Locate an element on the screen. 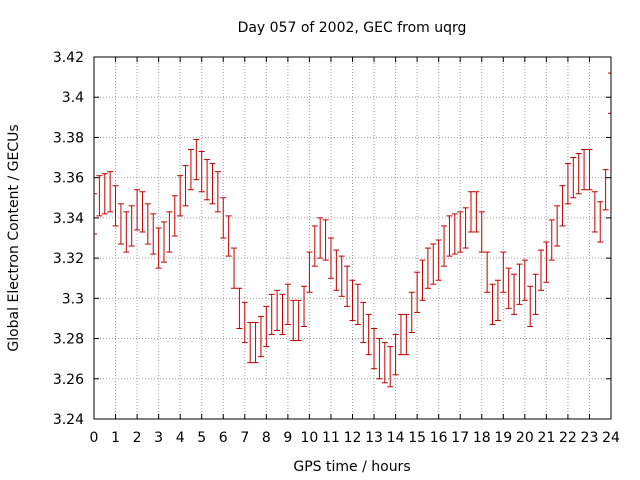 This screenshot has width=640, height=480. y-tick-label: 3.34 is located at coordinates (68, 219).